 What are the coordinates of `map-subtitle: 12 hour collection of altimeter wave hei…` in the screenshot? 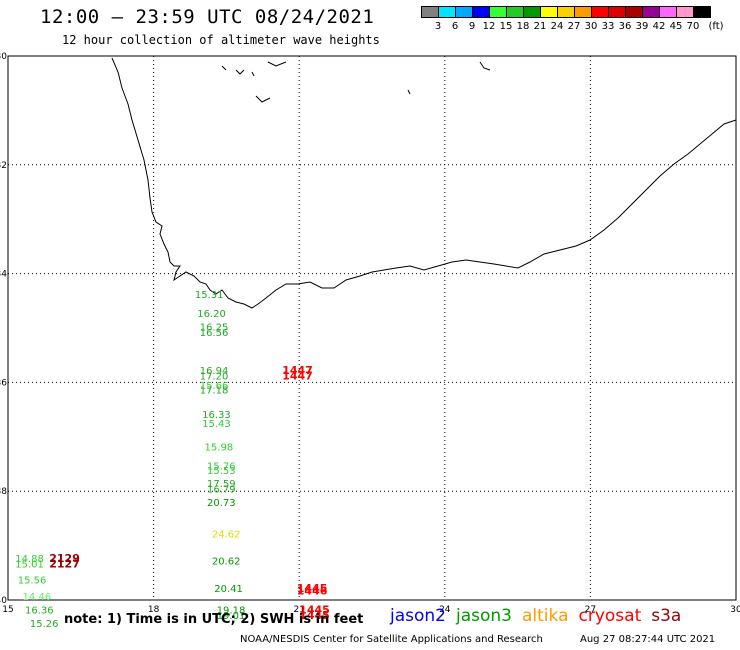 It's located at (221, 40).